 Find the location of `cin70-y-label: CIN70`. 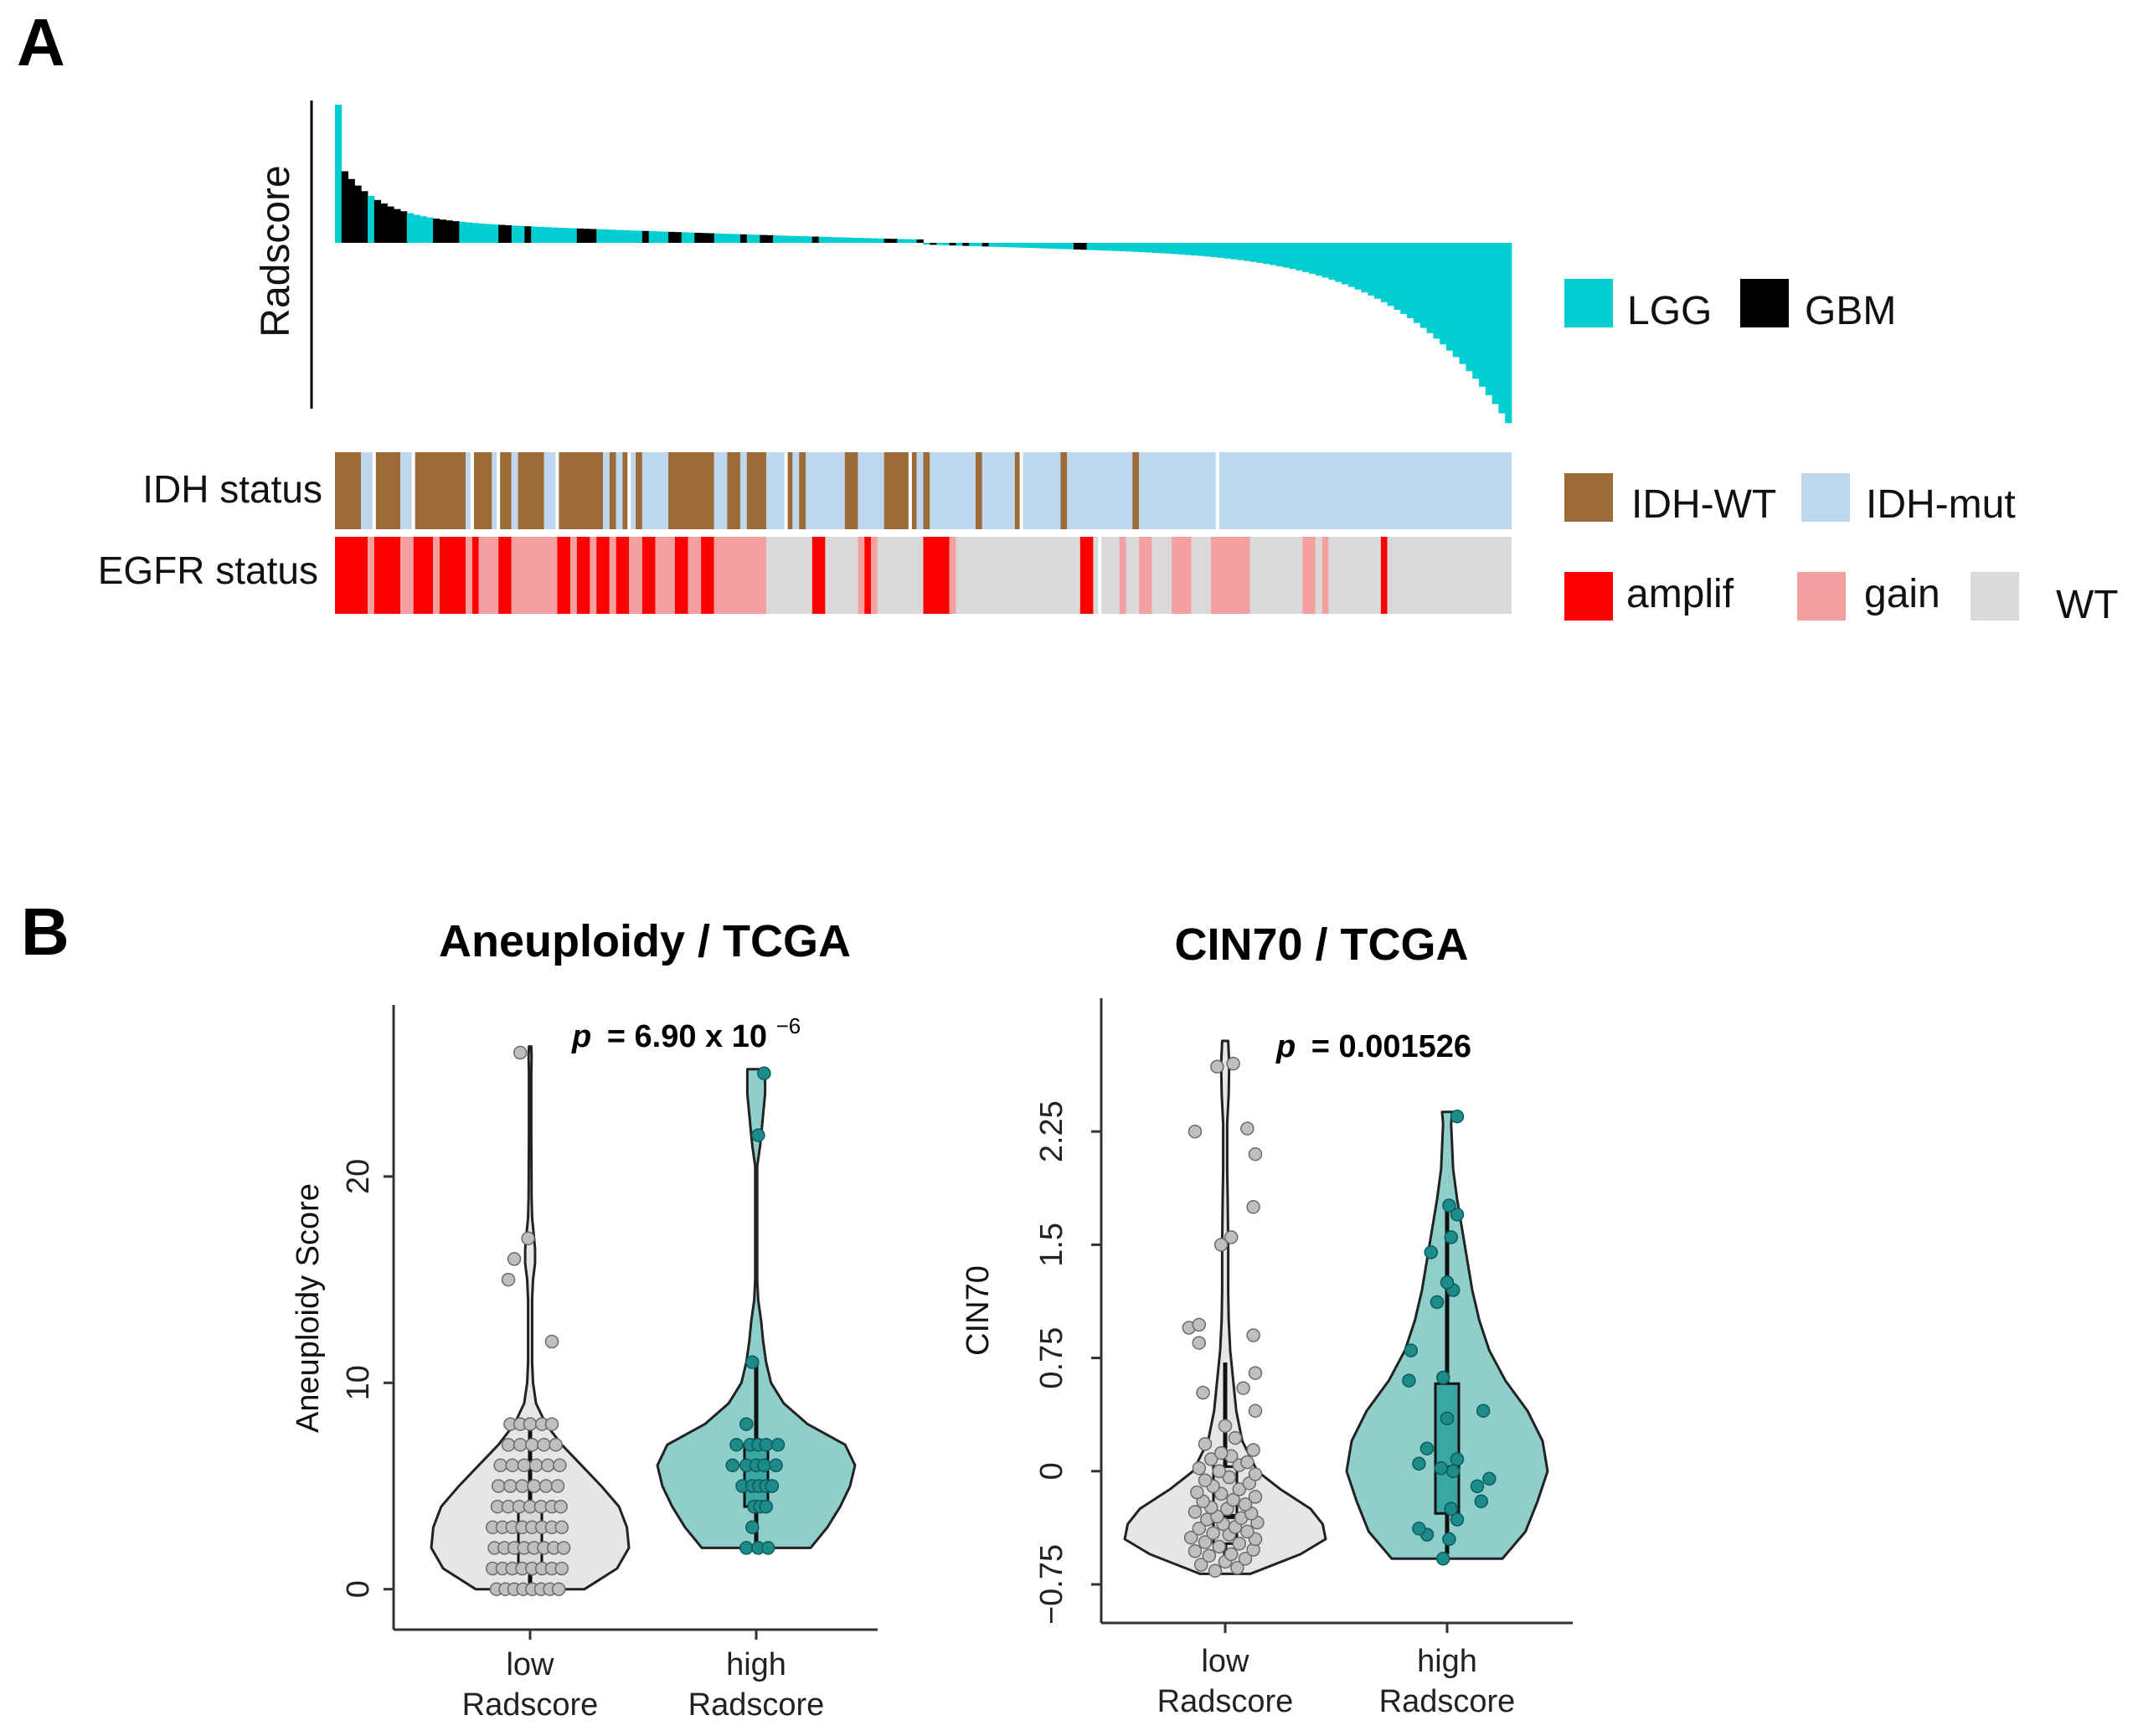

cin70-y-label: CIN70 is located at coordinates (978, 1310).